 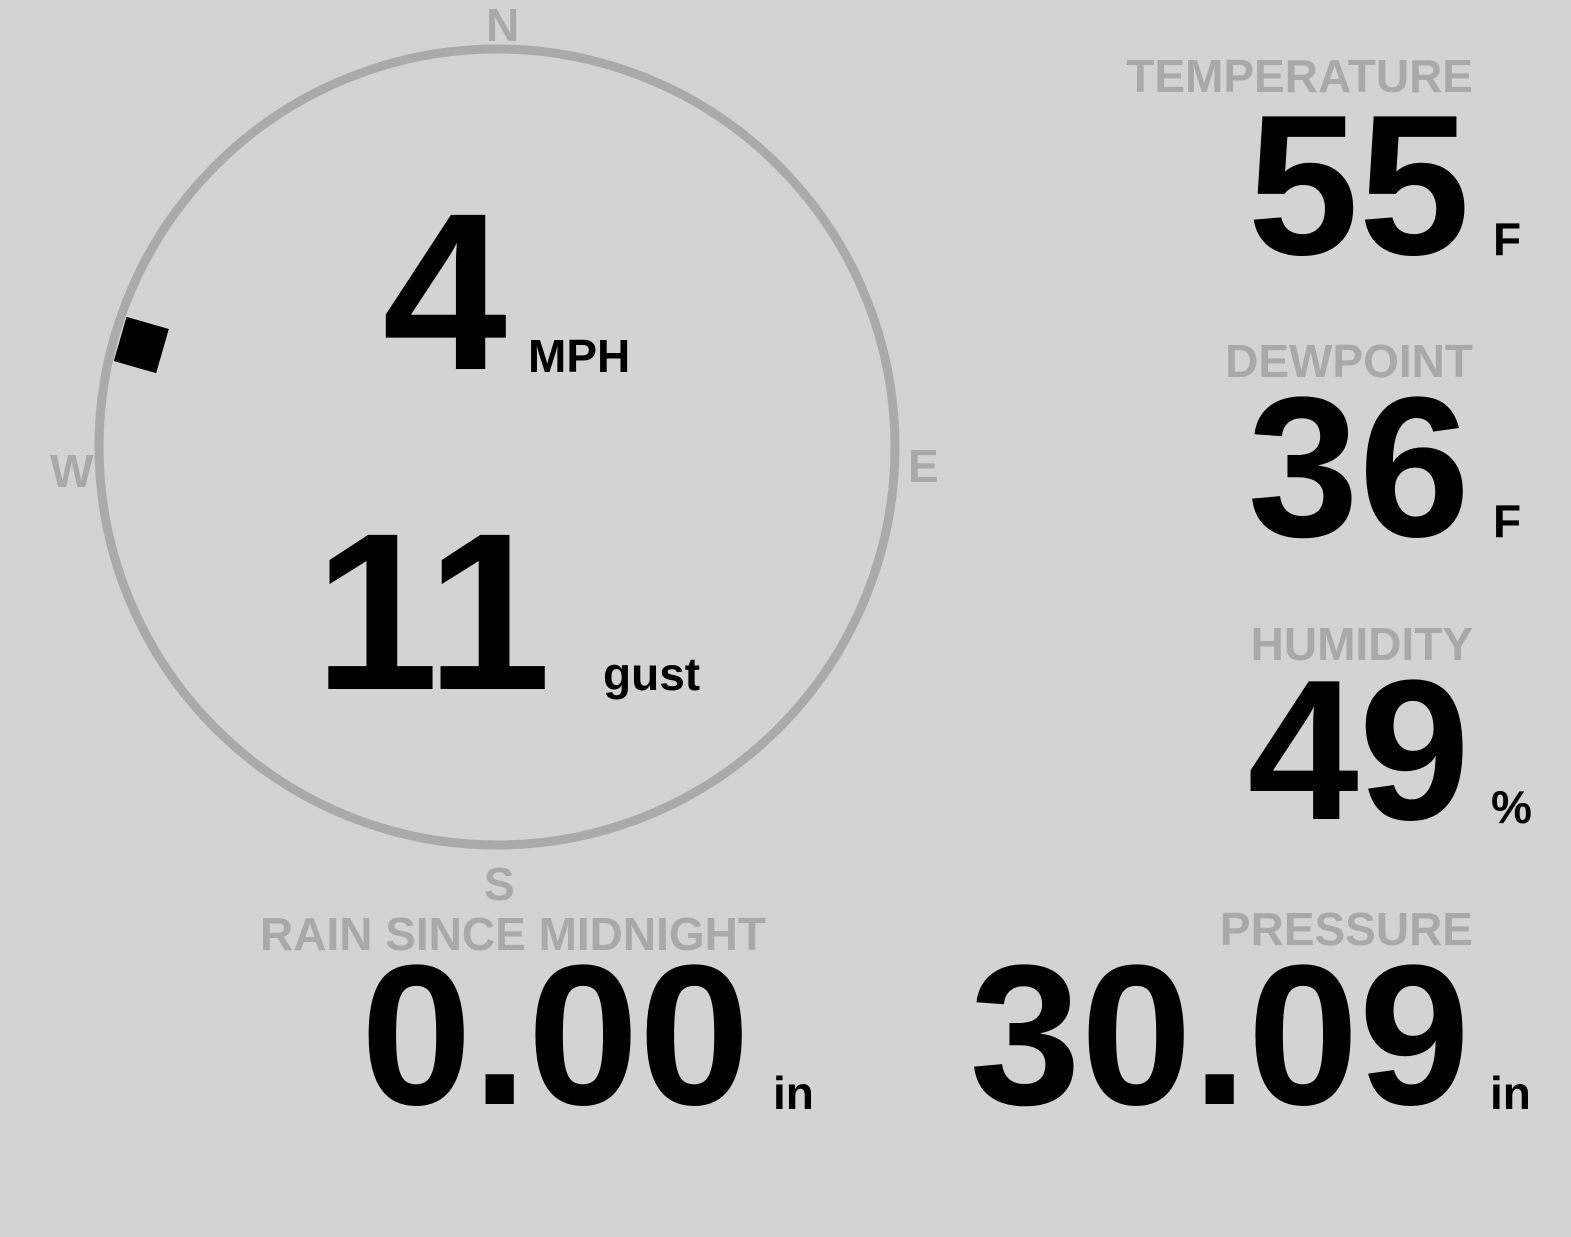 What do you see at coordinates (503, 25) in the screenshot?
I see `compass-north-label: N` at bounding box center [503, 25].